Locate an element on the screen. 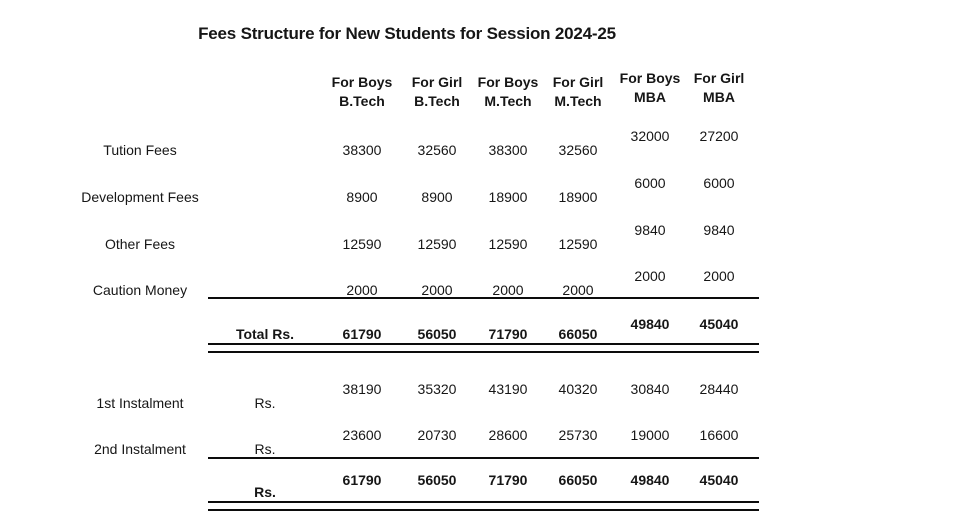  row-label-other-fees: Other Fees is located at coordinates (140, 244).